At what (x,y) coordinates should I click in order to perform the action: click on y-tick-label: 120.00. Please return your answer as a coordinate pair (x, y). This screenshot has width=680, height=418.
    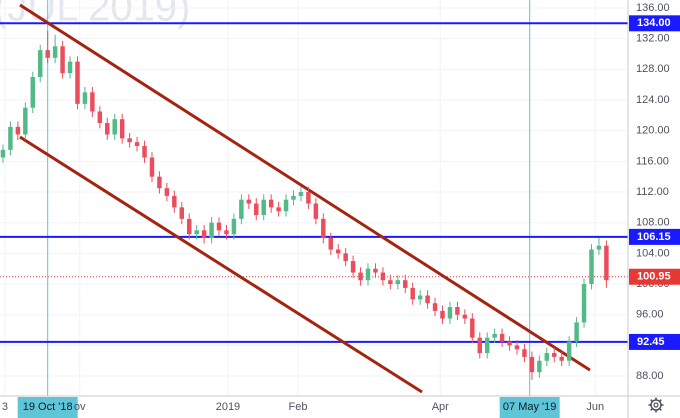
    Looking at the image, I should click on (653, 131).